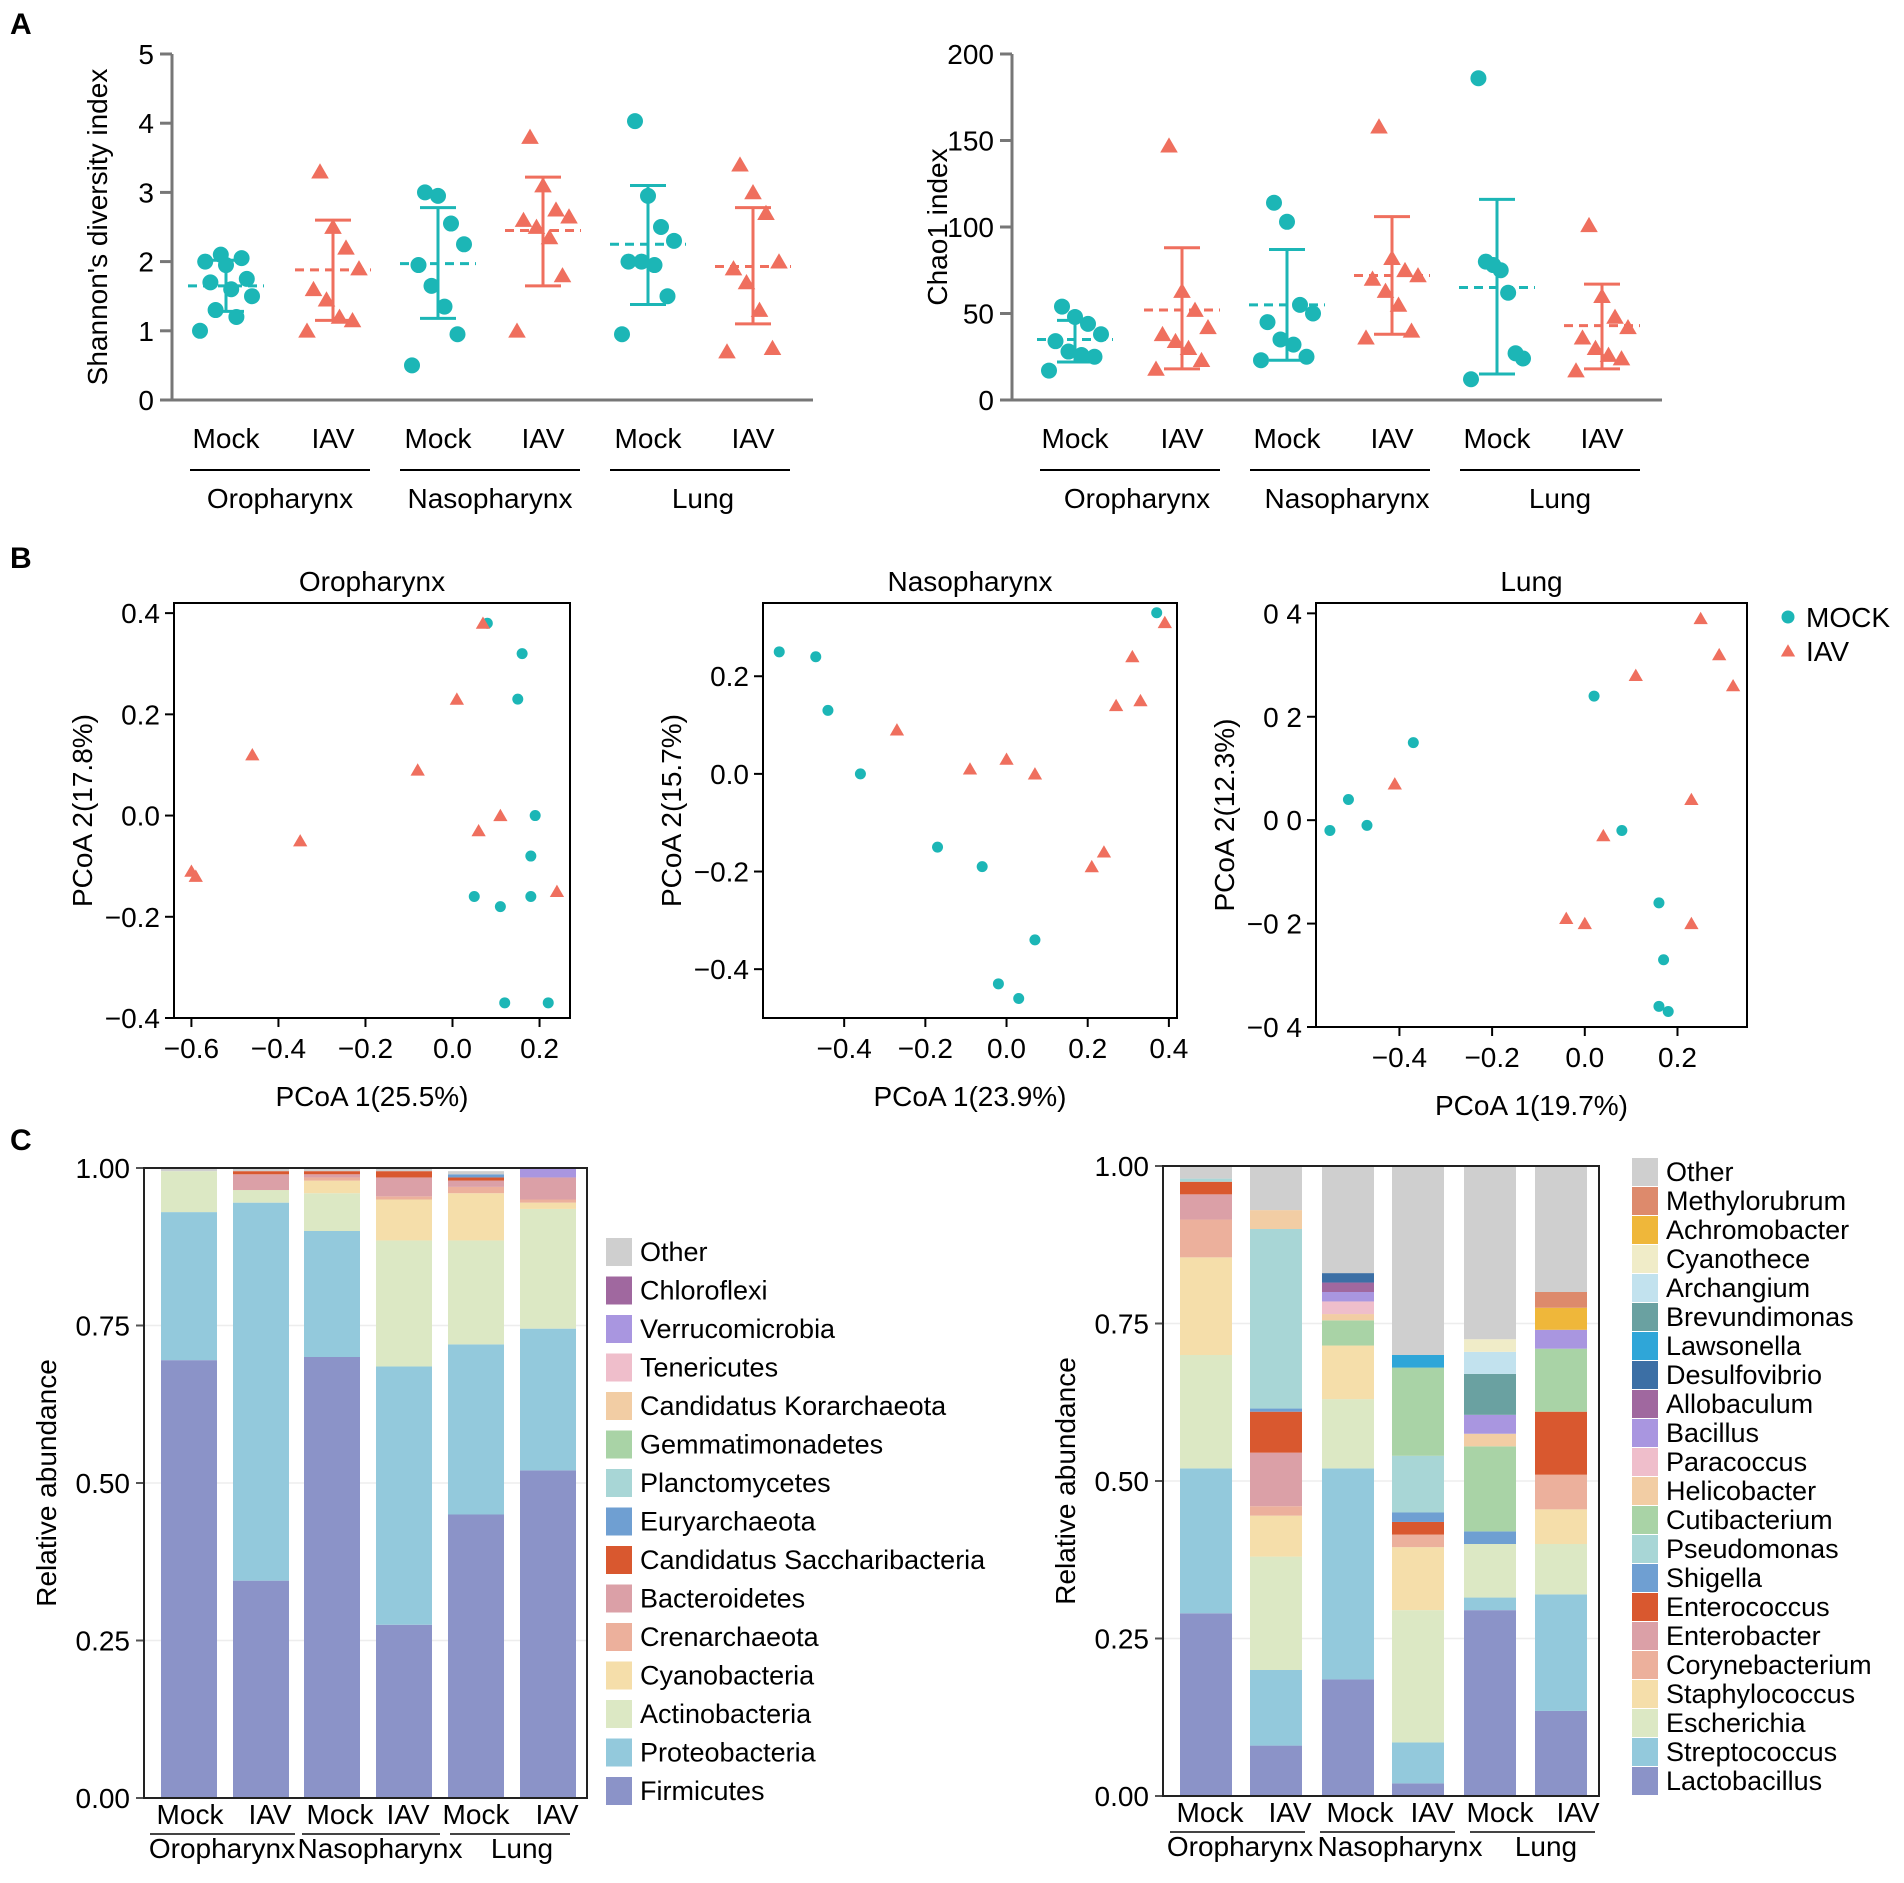 The image size is (1904, 1883). I want to click on legend-label: Methylorubrum, so click(1756, 1201).